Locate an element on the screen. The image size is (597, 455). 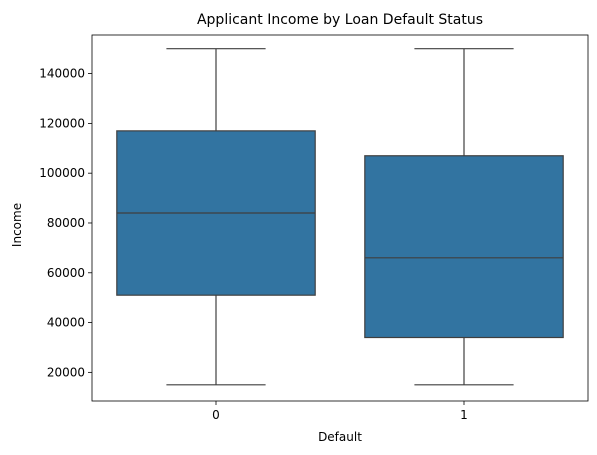
x-tick-label: 0 is located at coordinates (216, 415).